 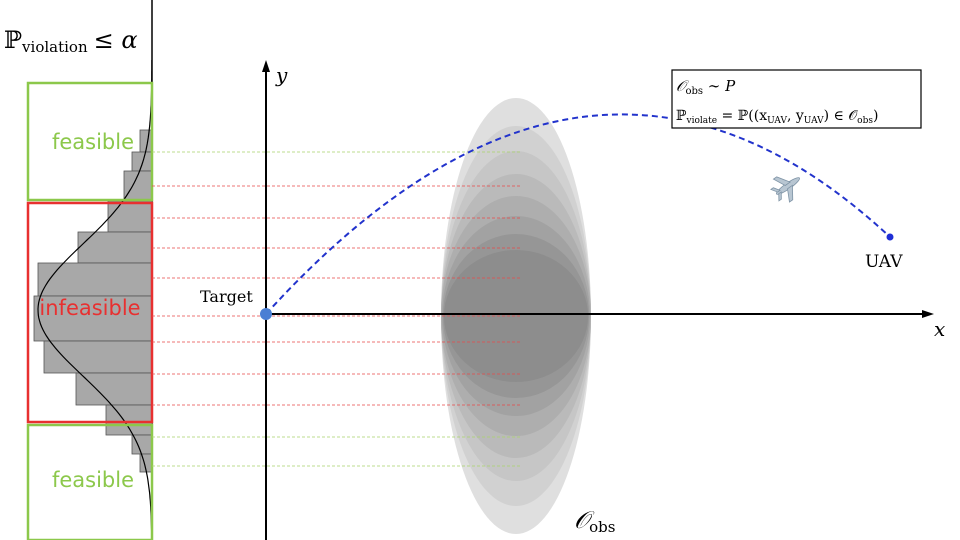 What do you see at coordinates (281, 75) in the screenshot?
I see `y-axis-label: y` at bounding box center [281, 75].